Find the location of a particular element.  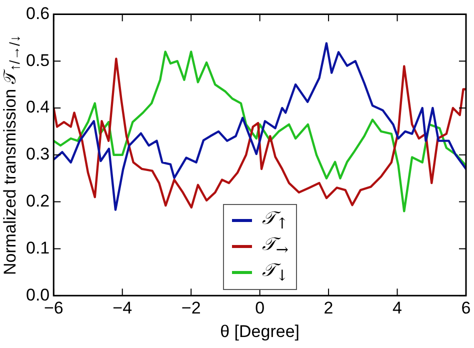

y-tick-label: 0.5 is located at coordinates (38, 60).